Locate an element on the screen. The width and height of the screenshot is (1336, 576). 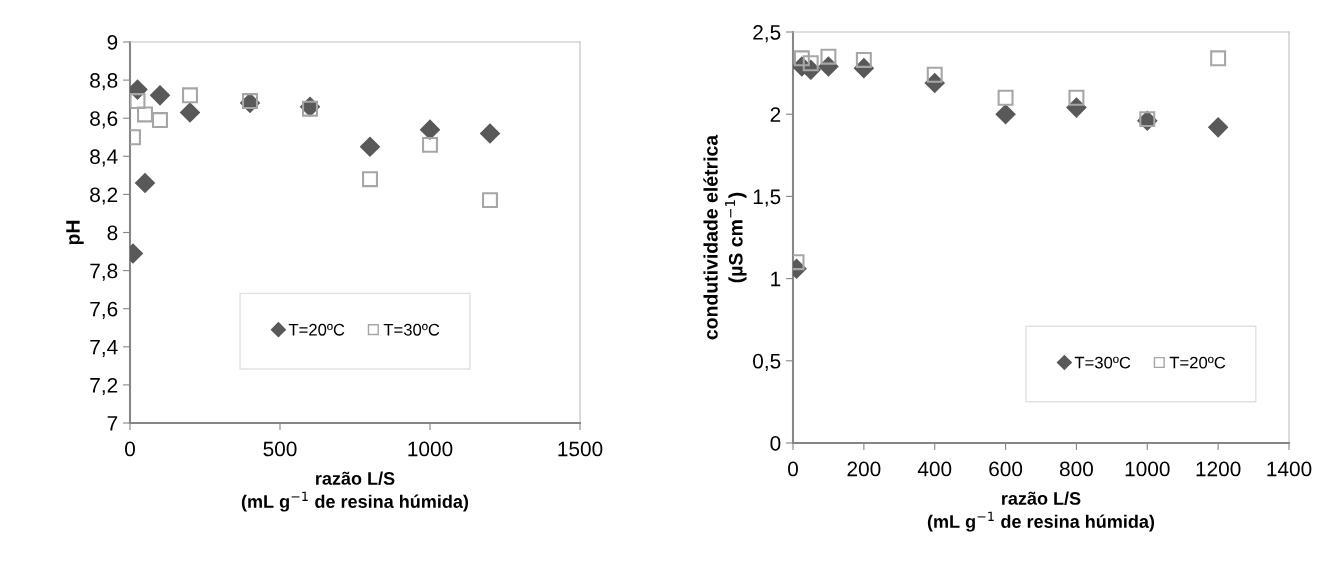
x-tick-label: 1200 is located at coordinates (1218, 469).